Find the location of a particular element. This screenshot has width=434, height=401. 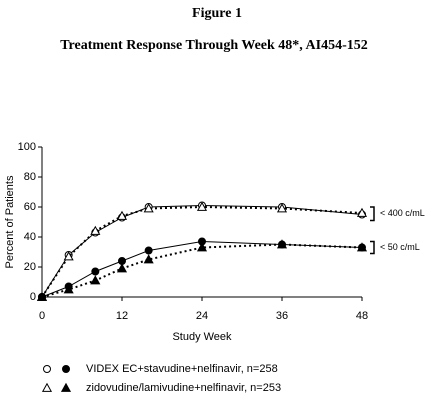

y-tick-label: 100 is located at coordinates (27, 147).